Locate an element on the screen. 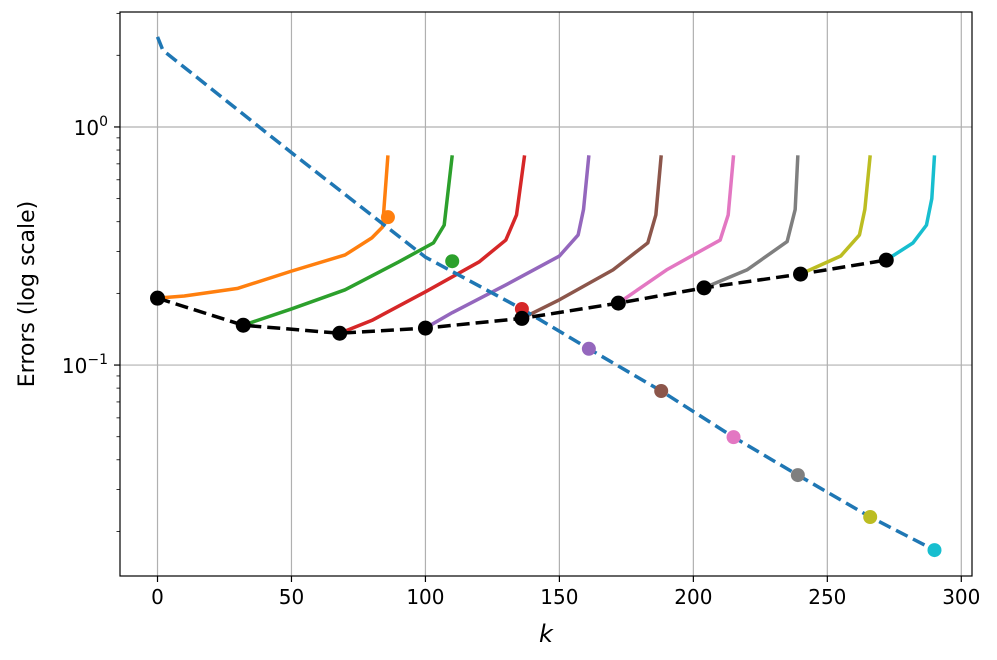 This screenshot has height=660, width=997. x-tick-label: 150 is located at coordinates (559, 597).